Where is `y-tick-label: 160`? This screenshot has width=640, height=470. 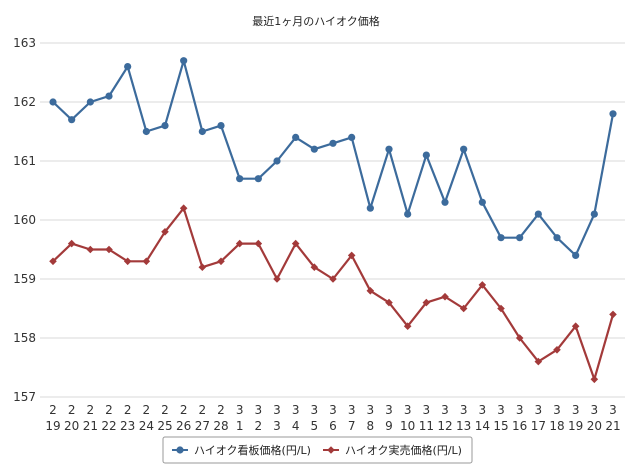
y-tick-label: 160 is located at coordinates (24, 220).